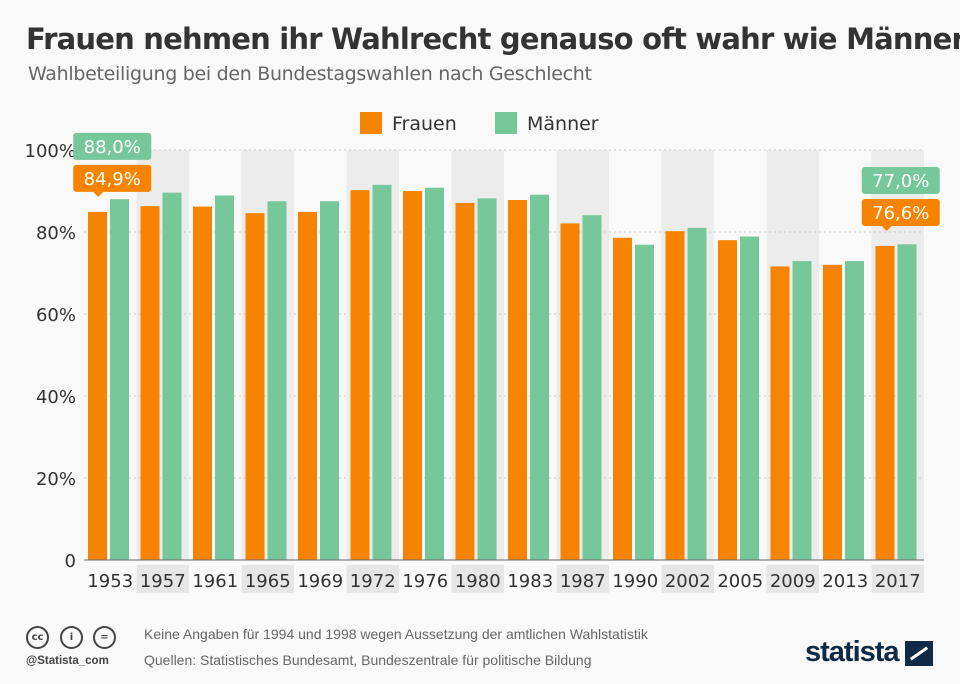 This screenshot has height=684, width=960. I want to click on bar-maenner-2002, so click(697, 393).